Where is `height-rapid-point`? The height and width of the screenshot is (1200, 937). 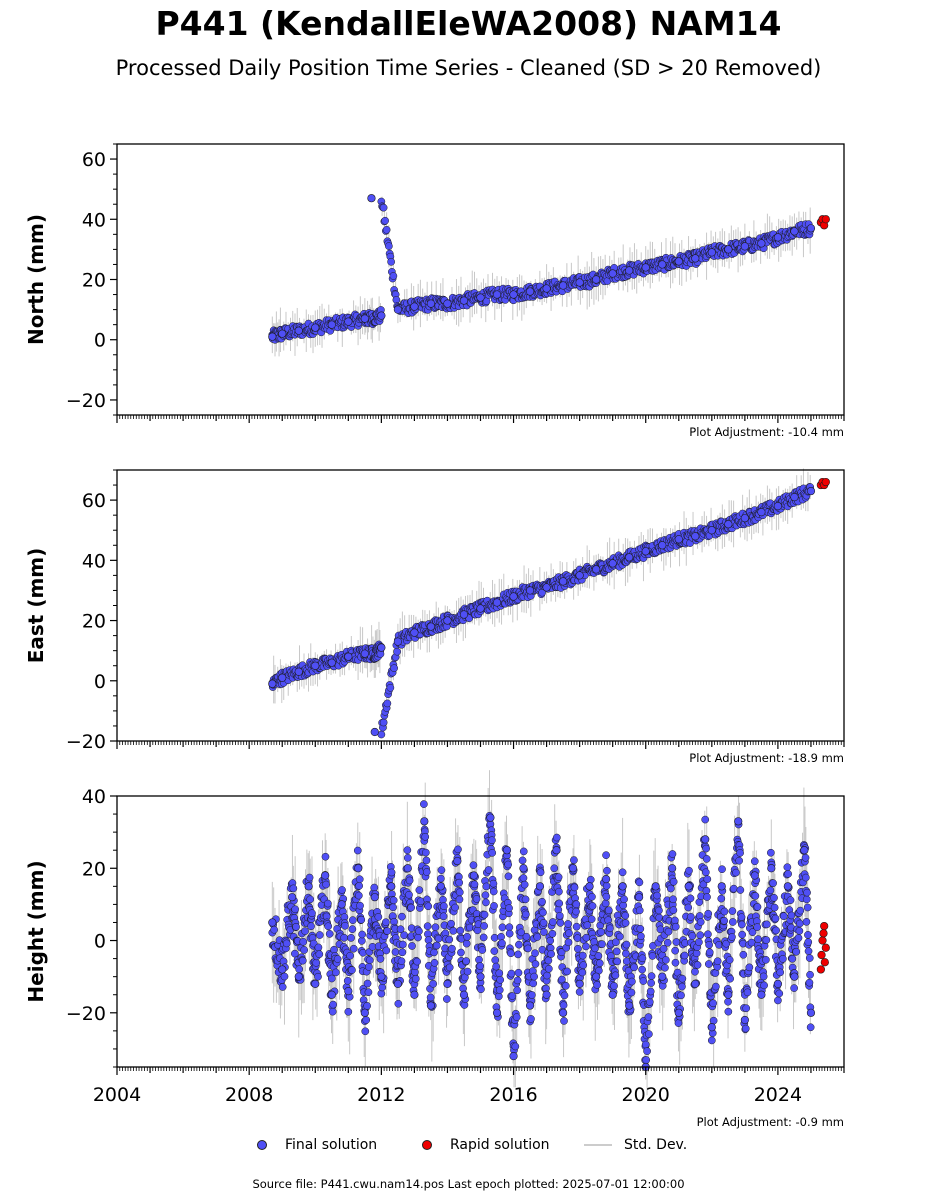
height-rapid-point is located at coordinates (820, 969).